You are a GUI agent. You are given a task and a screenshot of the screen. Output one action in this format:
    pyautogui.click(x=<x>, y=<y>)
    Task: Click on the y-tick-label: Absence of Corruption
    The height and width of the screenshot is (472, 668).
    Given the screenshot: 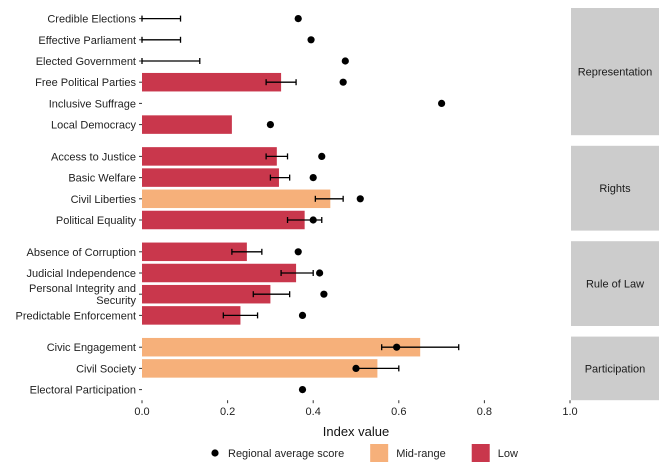 What is the action you would take?
    pyautogui.click(x=81, y=253)
    